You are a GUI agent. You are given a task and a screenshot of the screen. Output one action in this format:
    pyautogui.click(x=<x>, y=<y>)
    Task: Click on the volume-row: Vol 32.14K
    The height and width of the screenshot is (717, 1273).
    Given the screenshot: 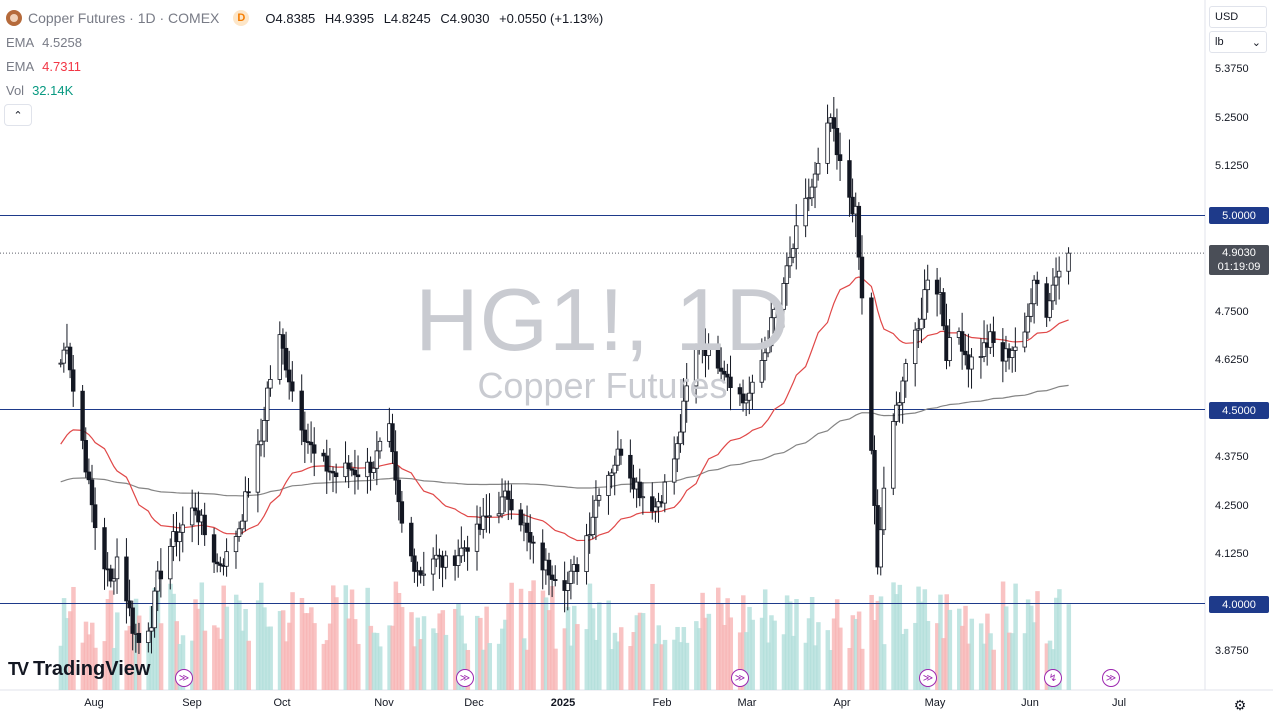 What is the action you would take?
    pyautogui.click(x=304, y=90)
    